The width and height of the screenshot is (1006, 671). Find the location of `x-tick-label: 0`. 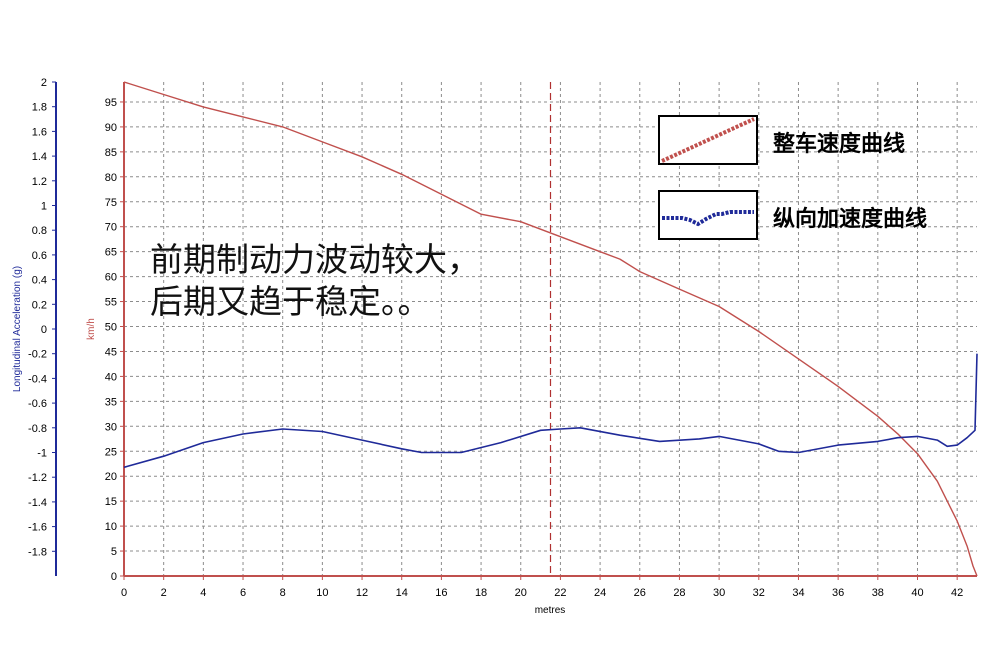

x-tick-label: 0 is located at coordinates (124, 593).